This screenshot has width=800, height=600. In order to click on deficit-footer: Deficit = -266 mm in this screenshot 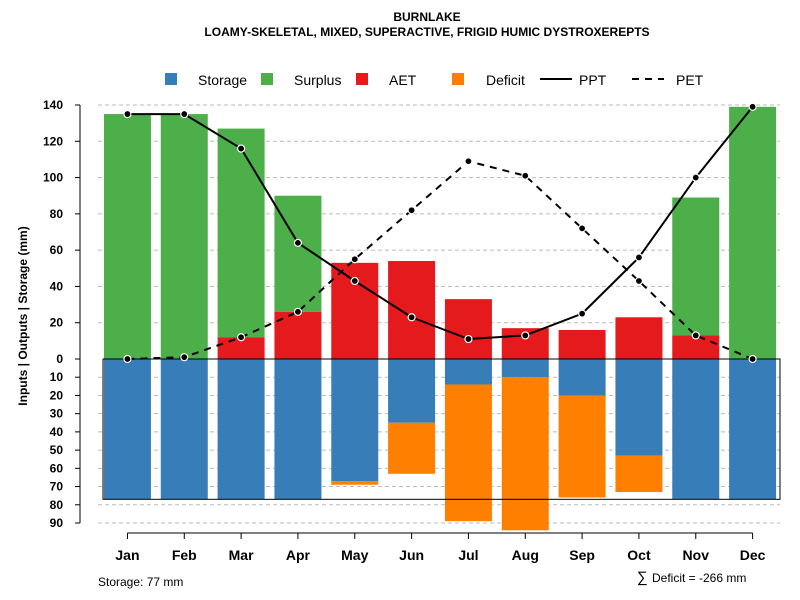, I will do `click(699, 578)`.